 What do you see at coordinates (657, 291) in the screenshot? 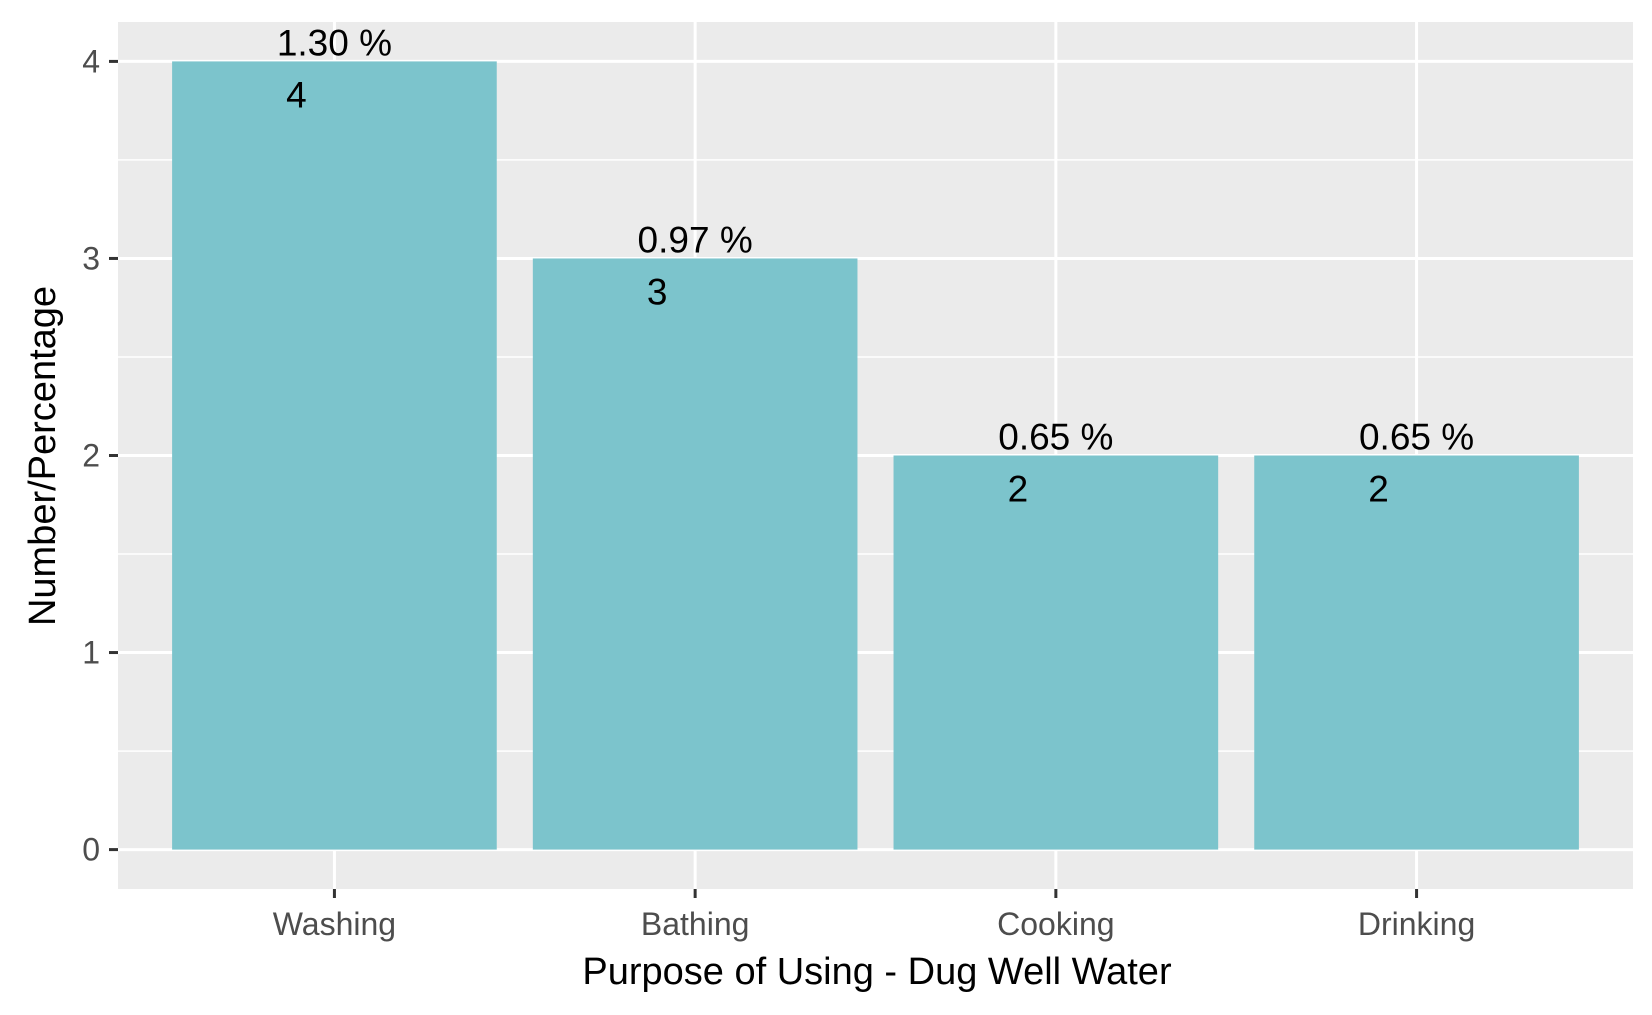
I see `count-label: 3` at bounding box center [657, 291].